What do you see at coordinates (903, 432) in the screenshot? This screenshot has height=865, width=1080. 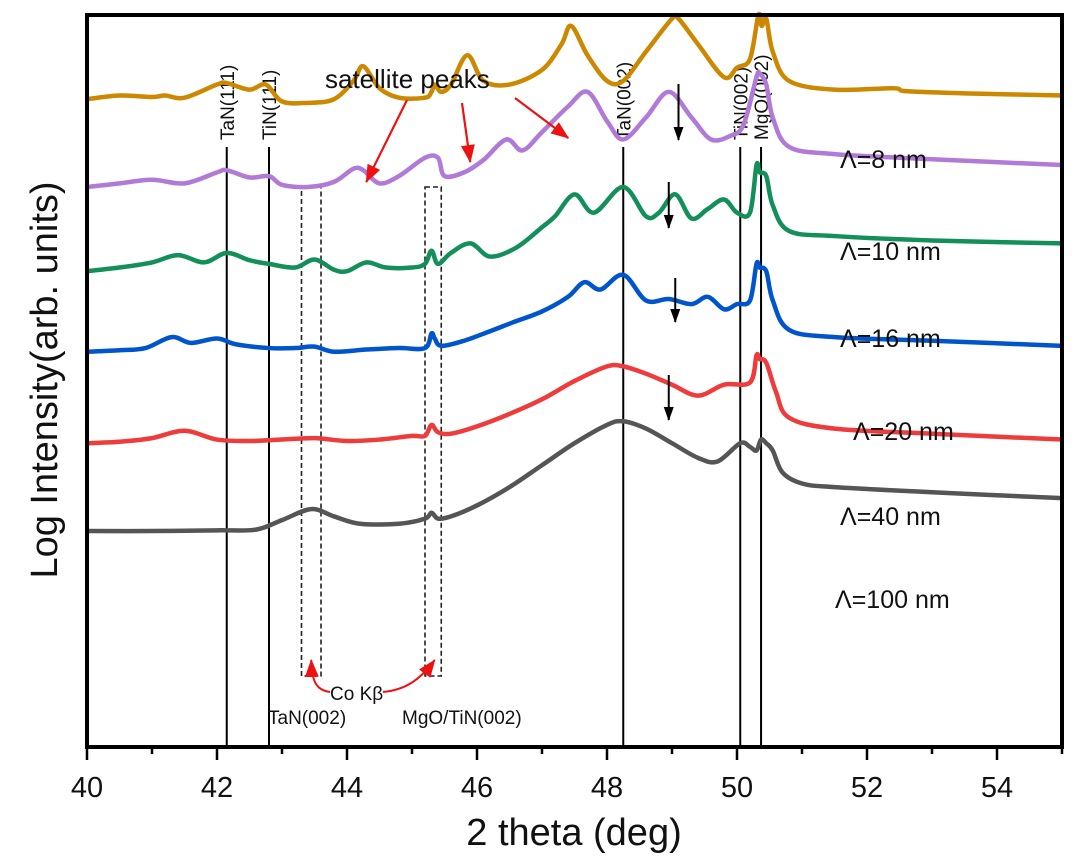 I see `series-label: Λ=20 nm` at bounding box center [903, 432].